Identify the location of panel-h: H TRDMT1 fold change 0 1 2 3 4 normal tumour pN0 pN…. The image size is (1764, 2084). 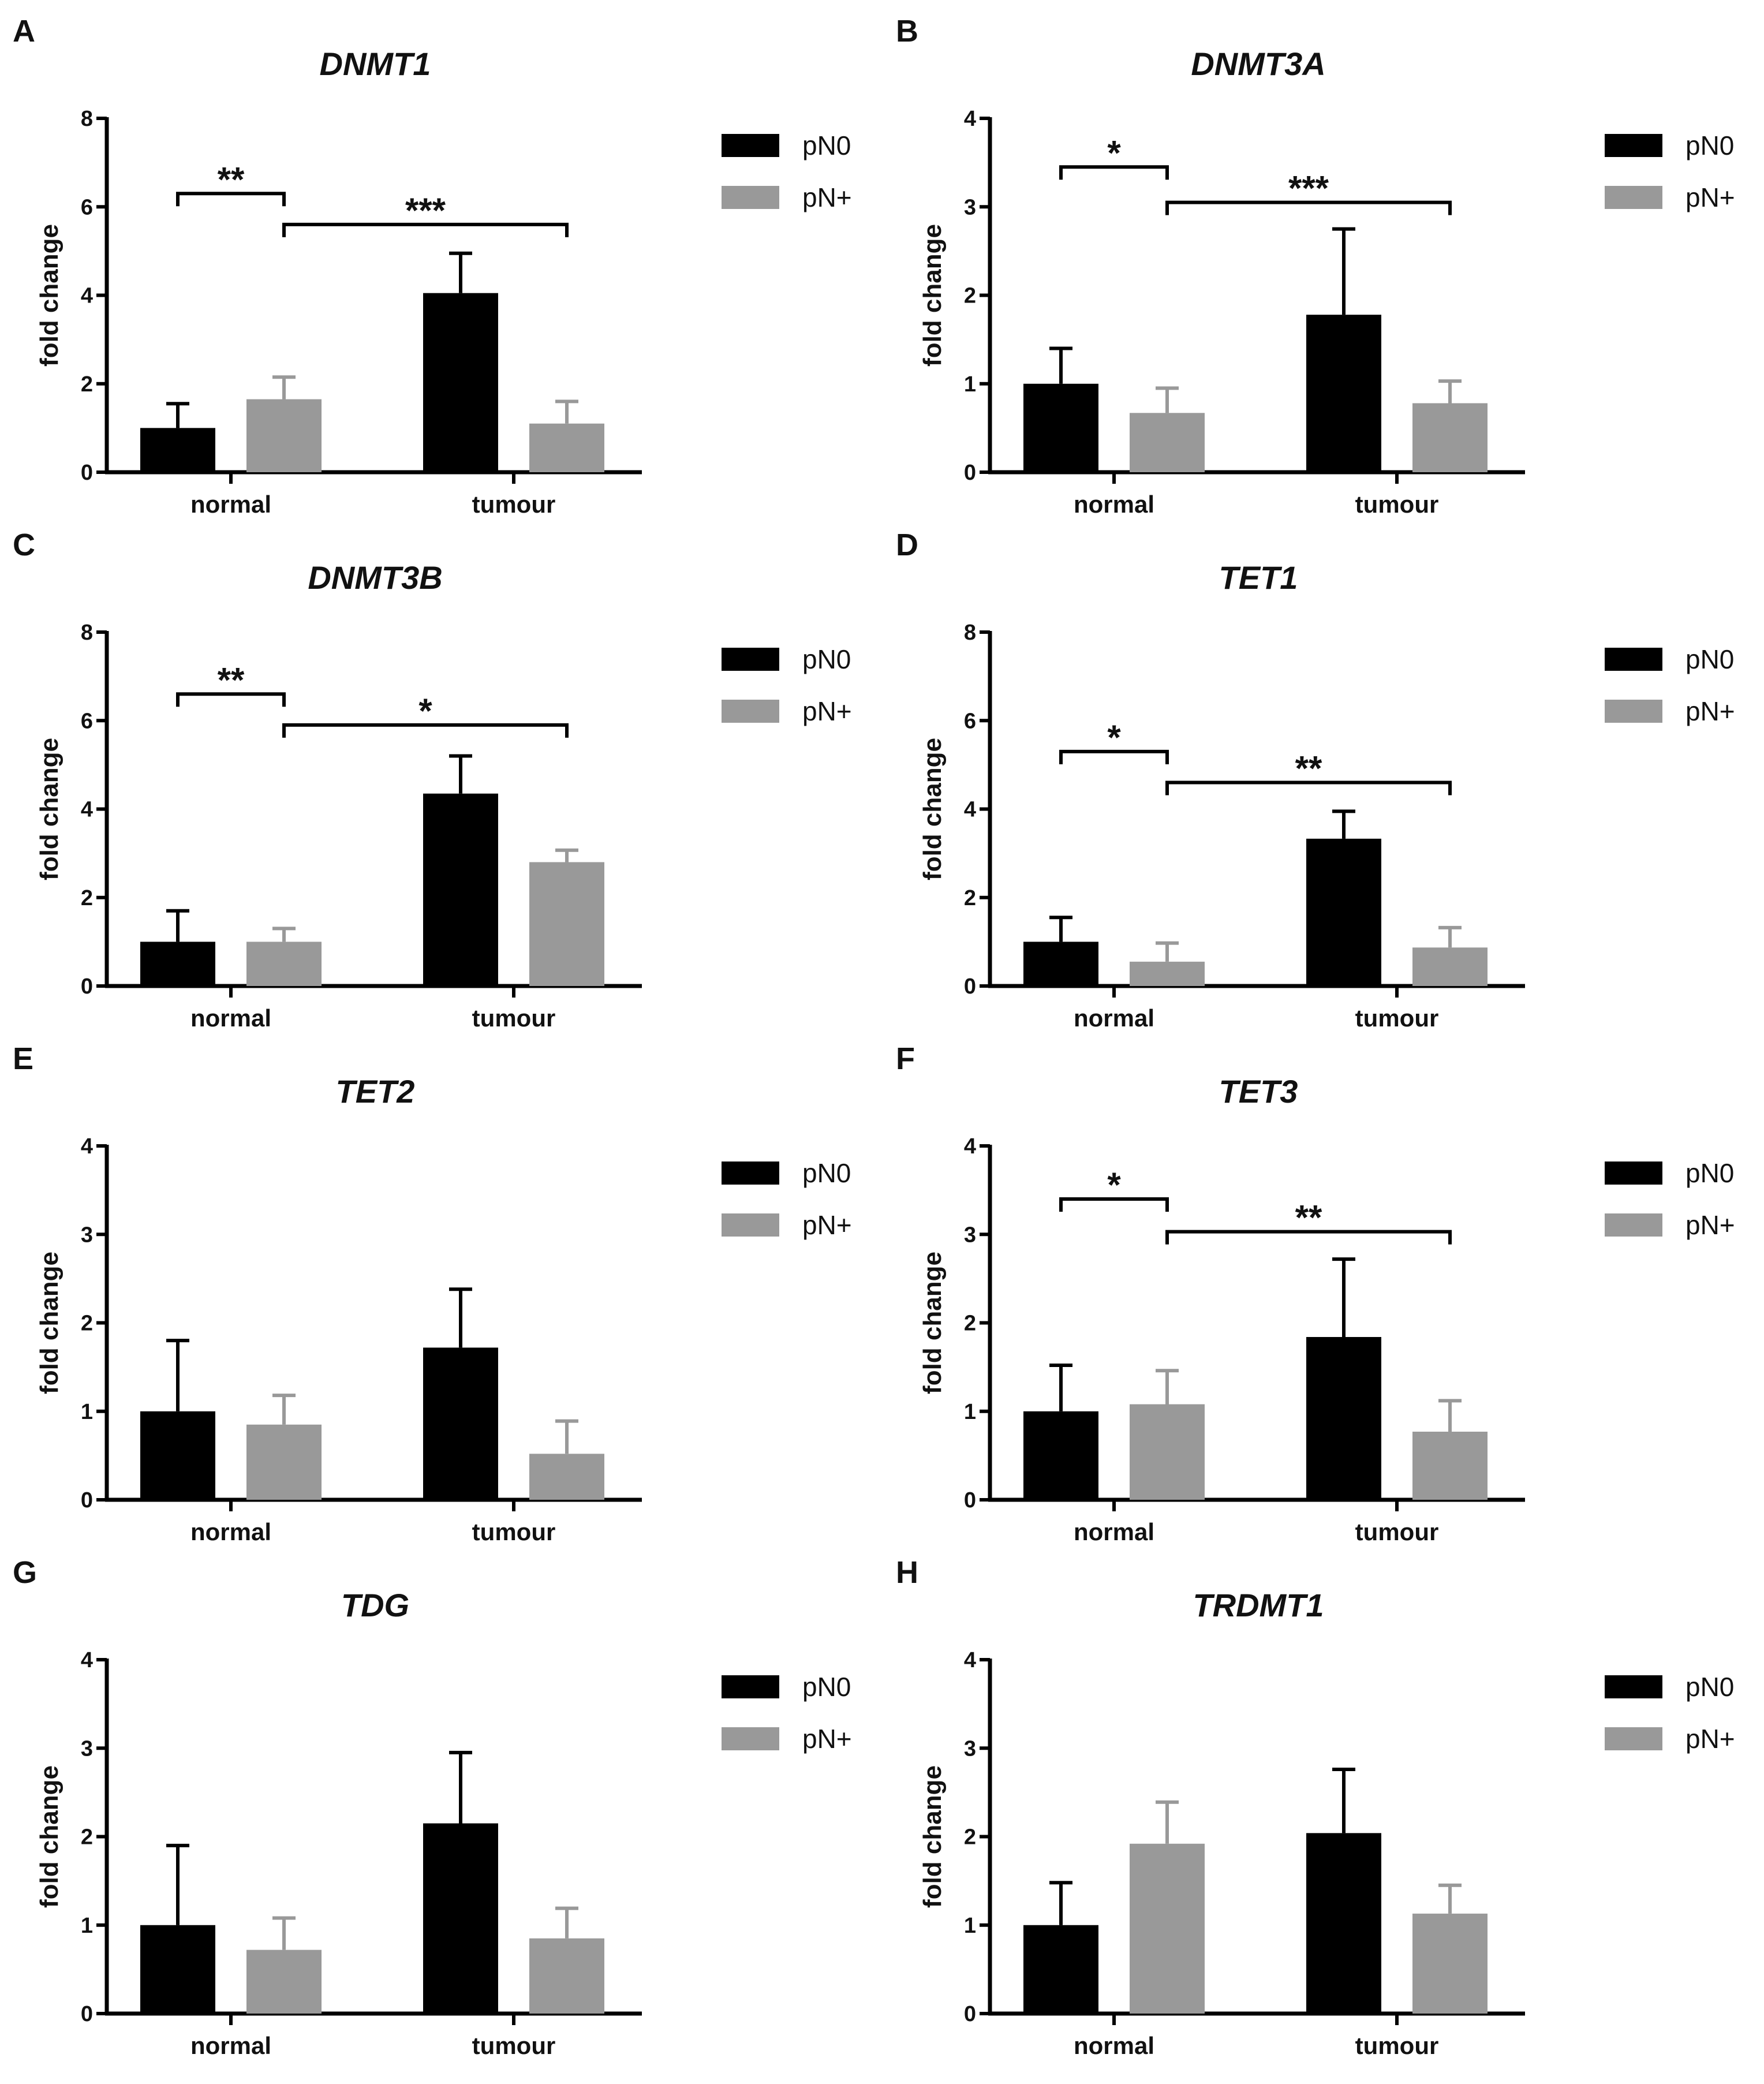
(1315, 1807).